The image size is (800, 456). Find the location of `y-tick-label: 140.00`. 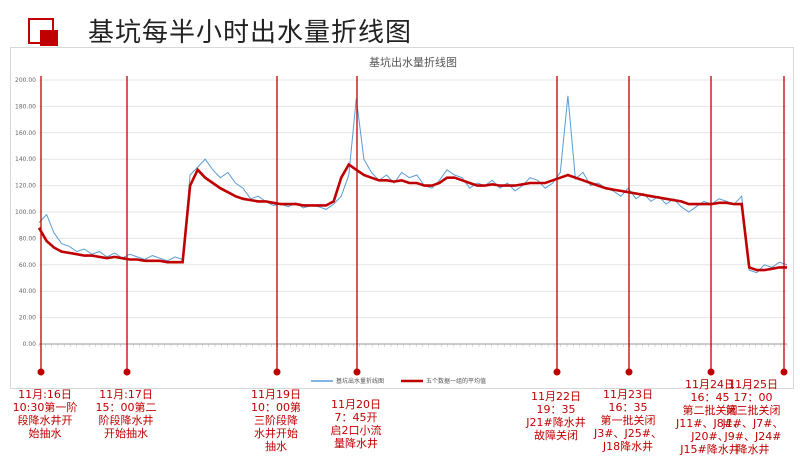

y-tick-label: 140.00 is located at coordinates (25, 159).